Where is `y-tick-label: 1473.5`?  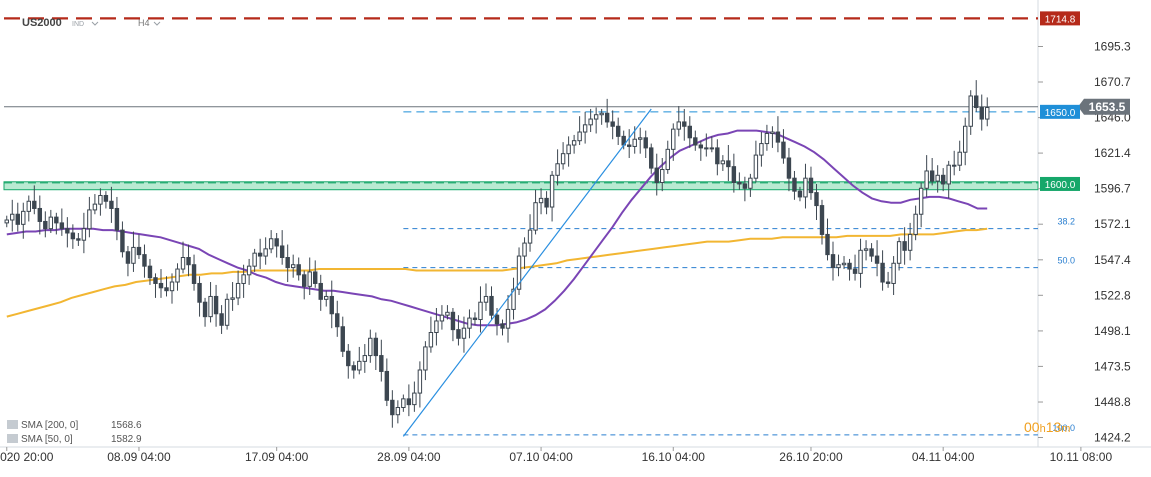 y-tick-label: 1473.5 is located at coordinates (1112, 366).